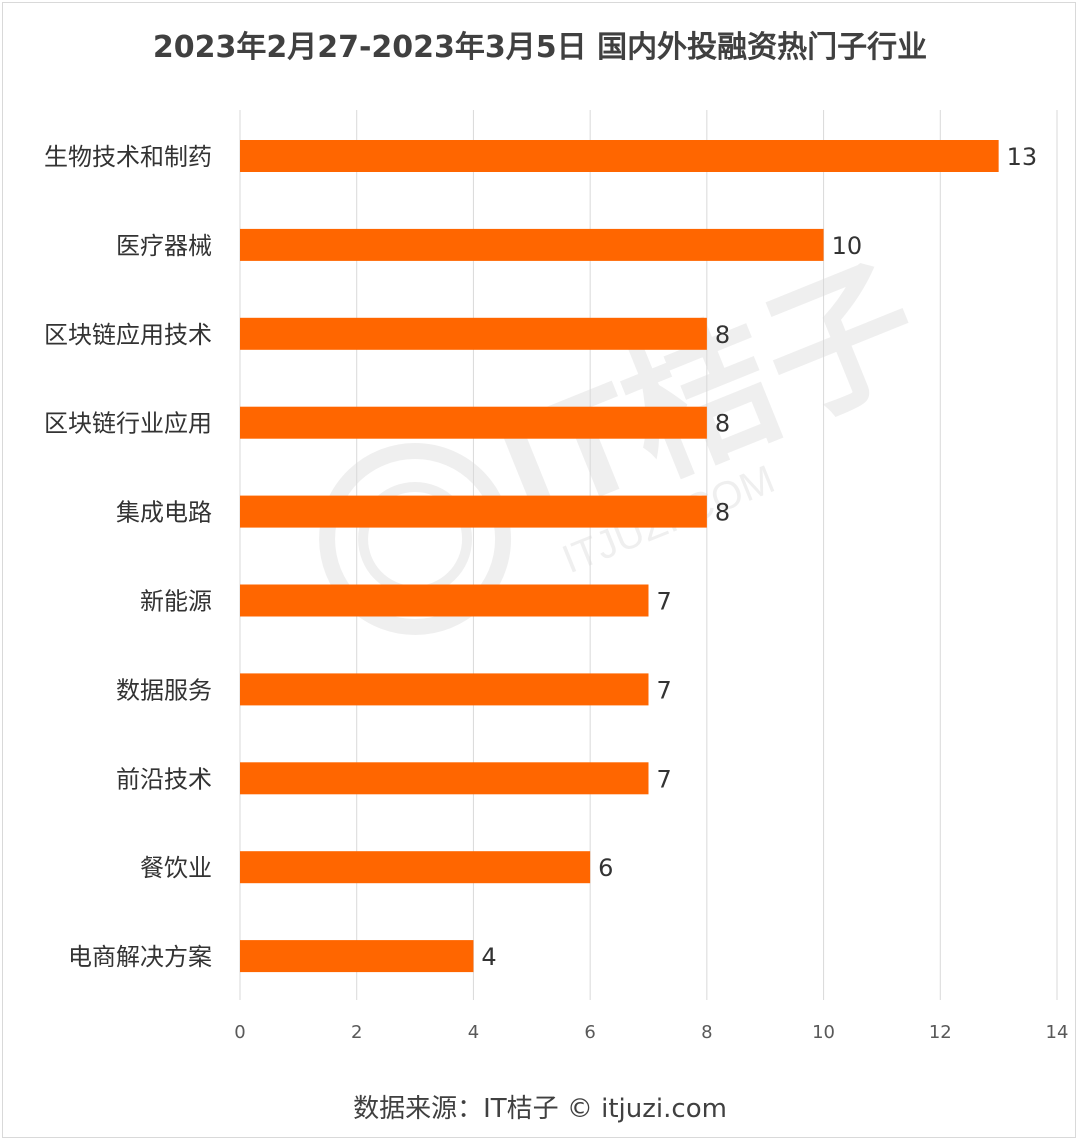 The image size is (1080, 1142). I want to click on x-tick-label: 2, so click(356, 1032).